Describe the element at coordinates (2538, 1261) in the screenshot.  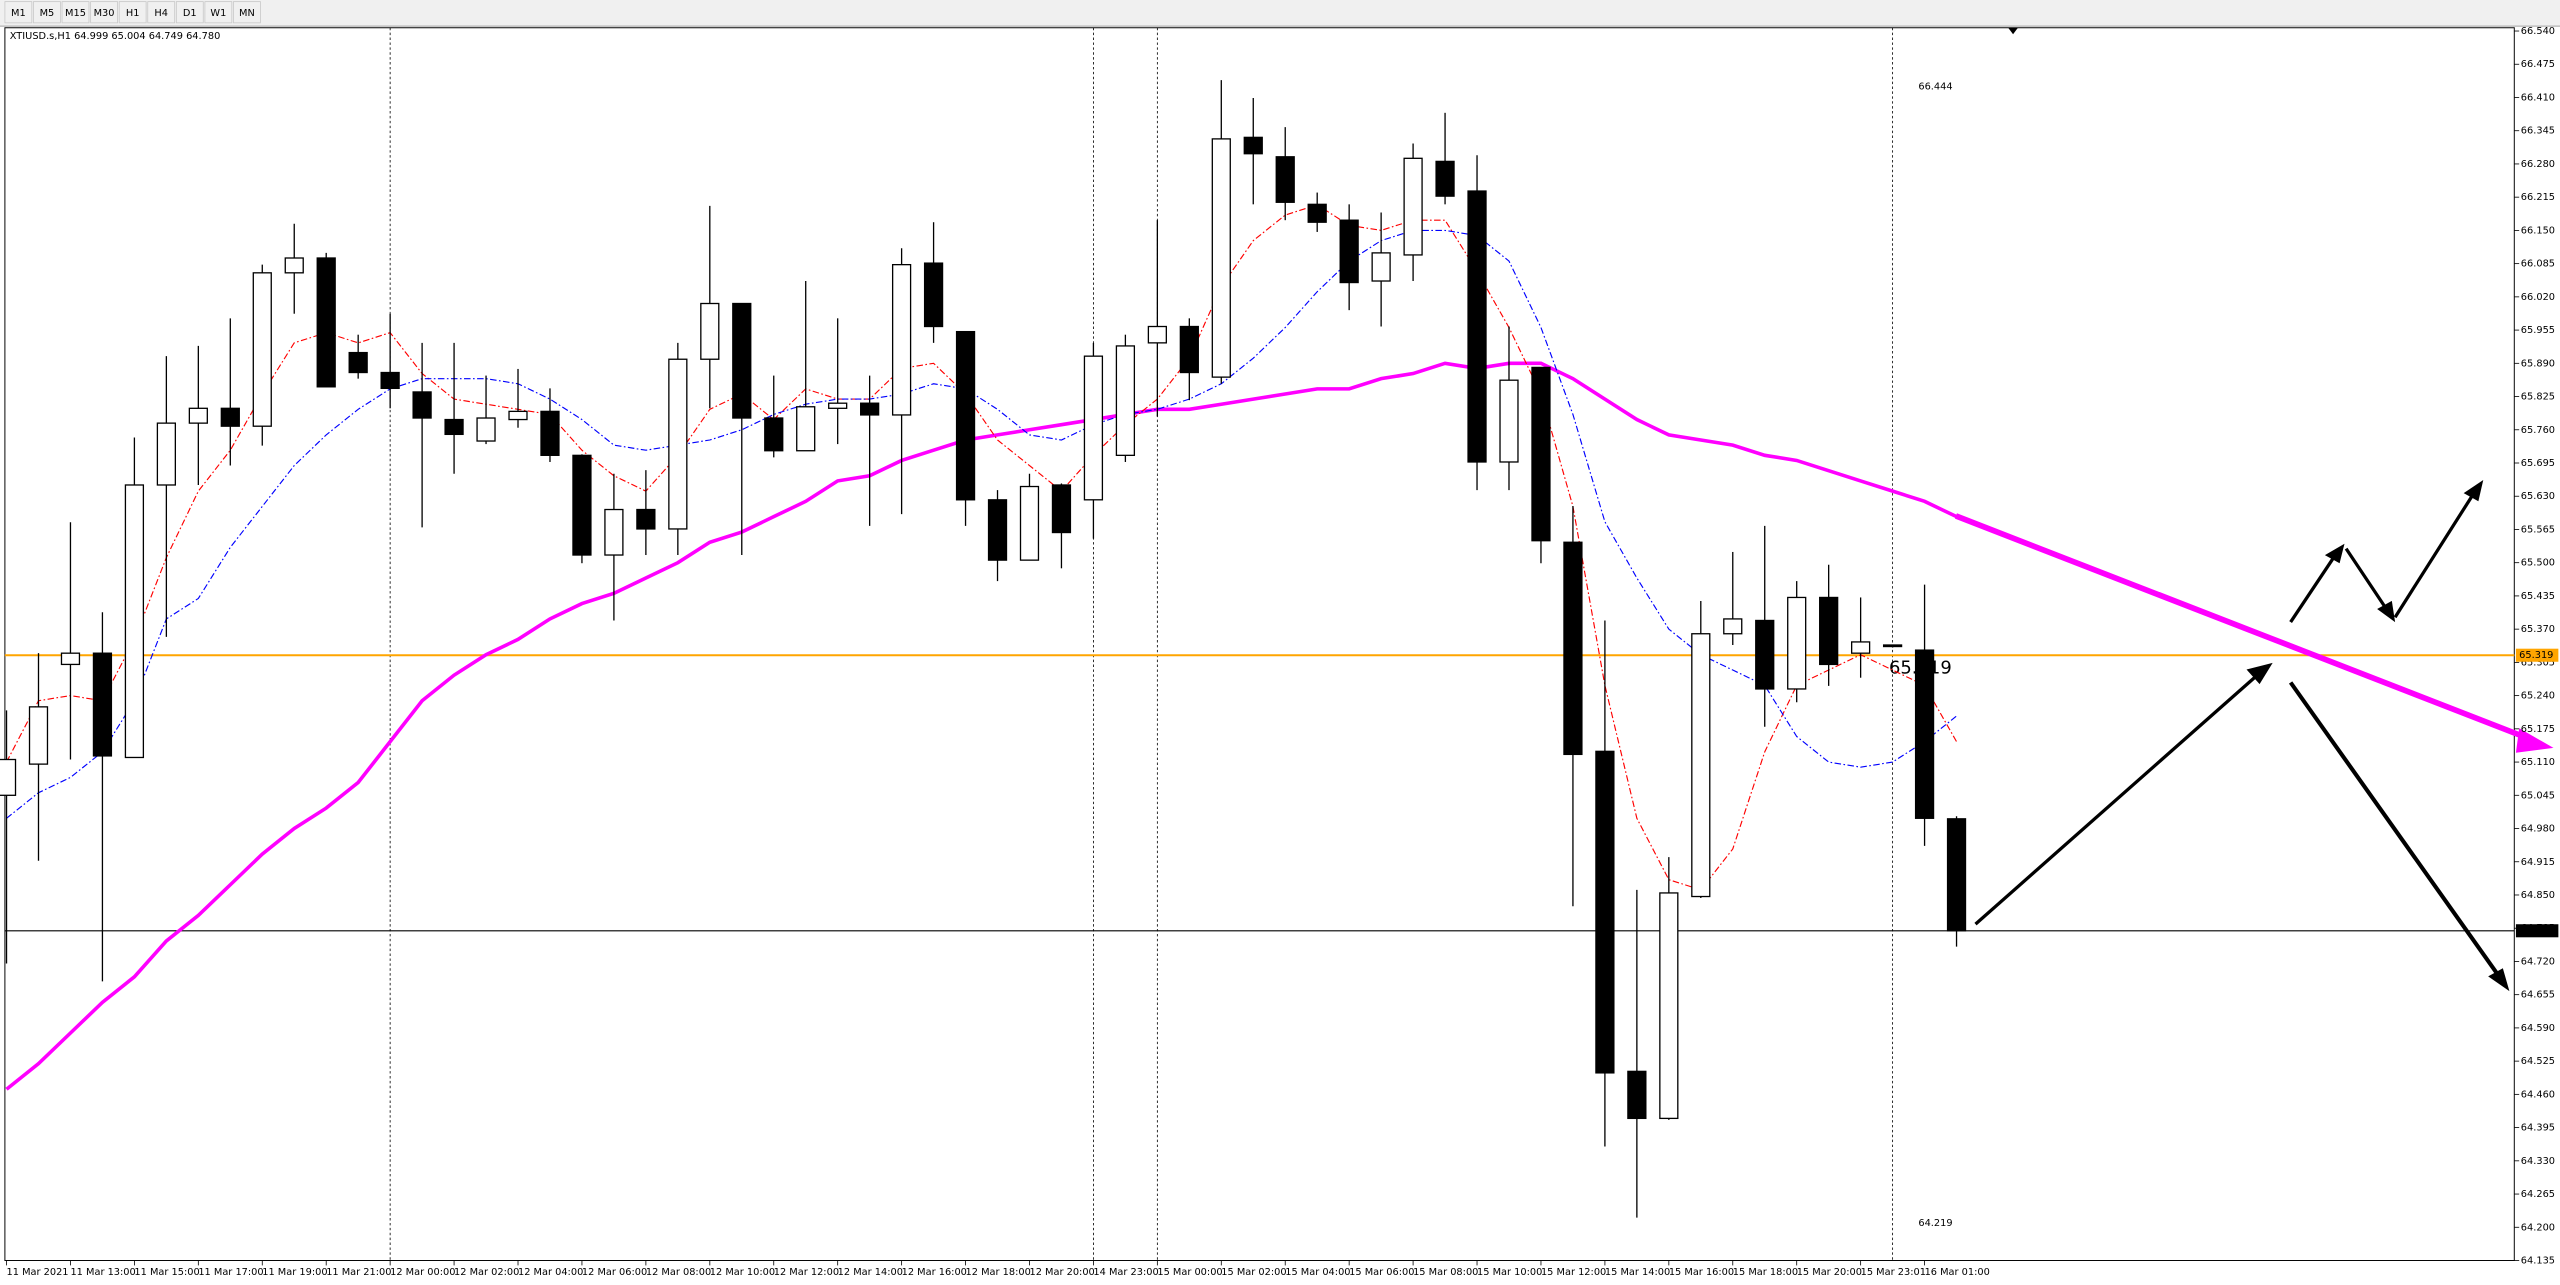
I see `y-tick-label: 64.135` at that location.